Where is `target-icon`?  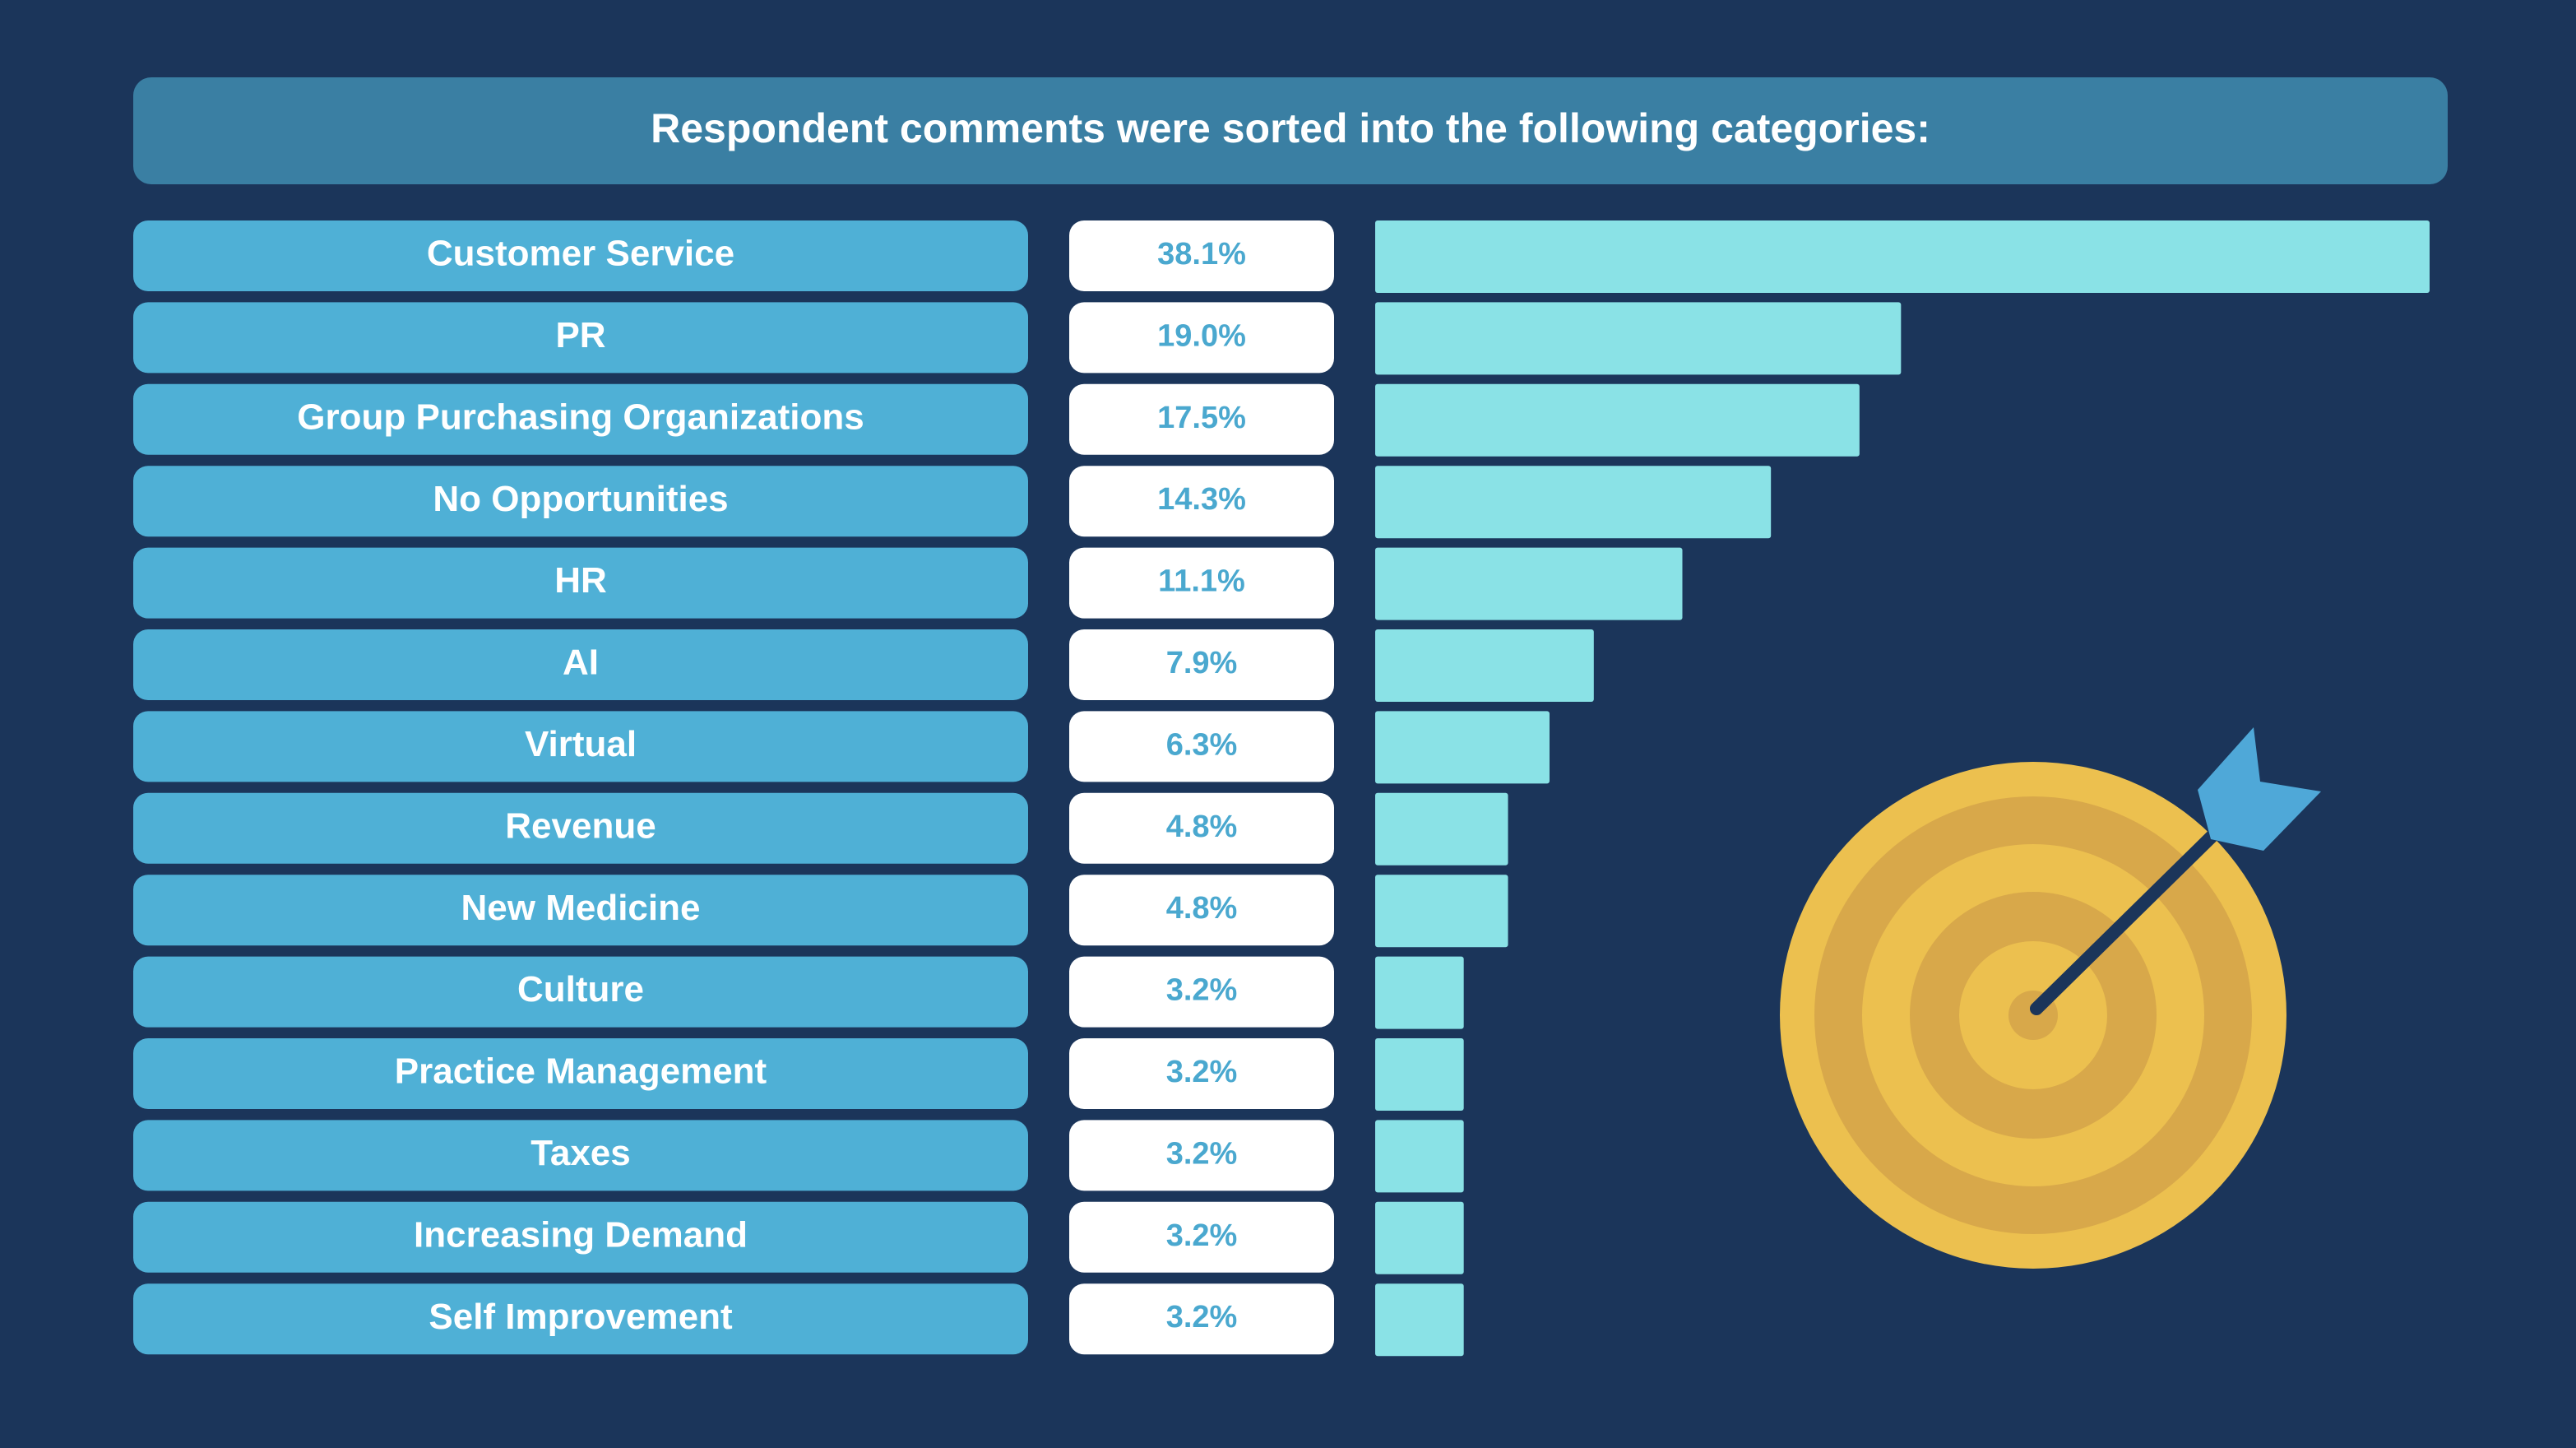 target-icon is located at coordinates (2050, 998).